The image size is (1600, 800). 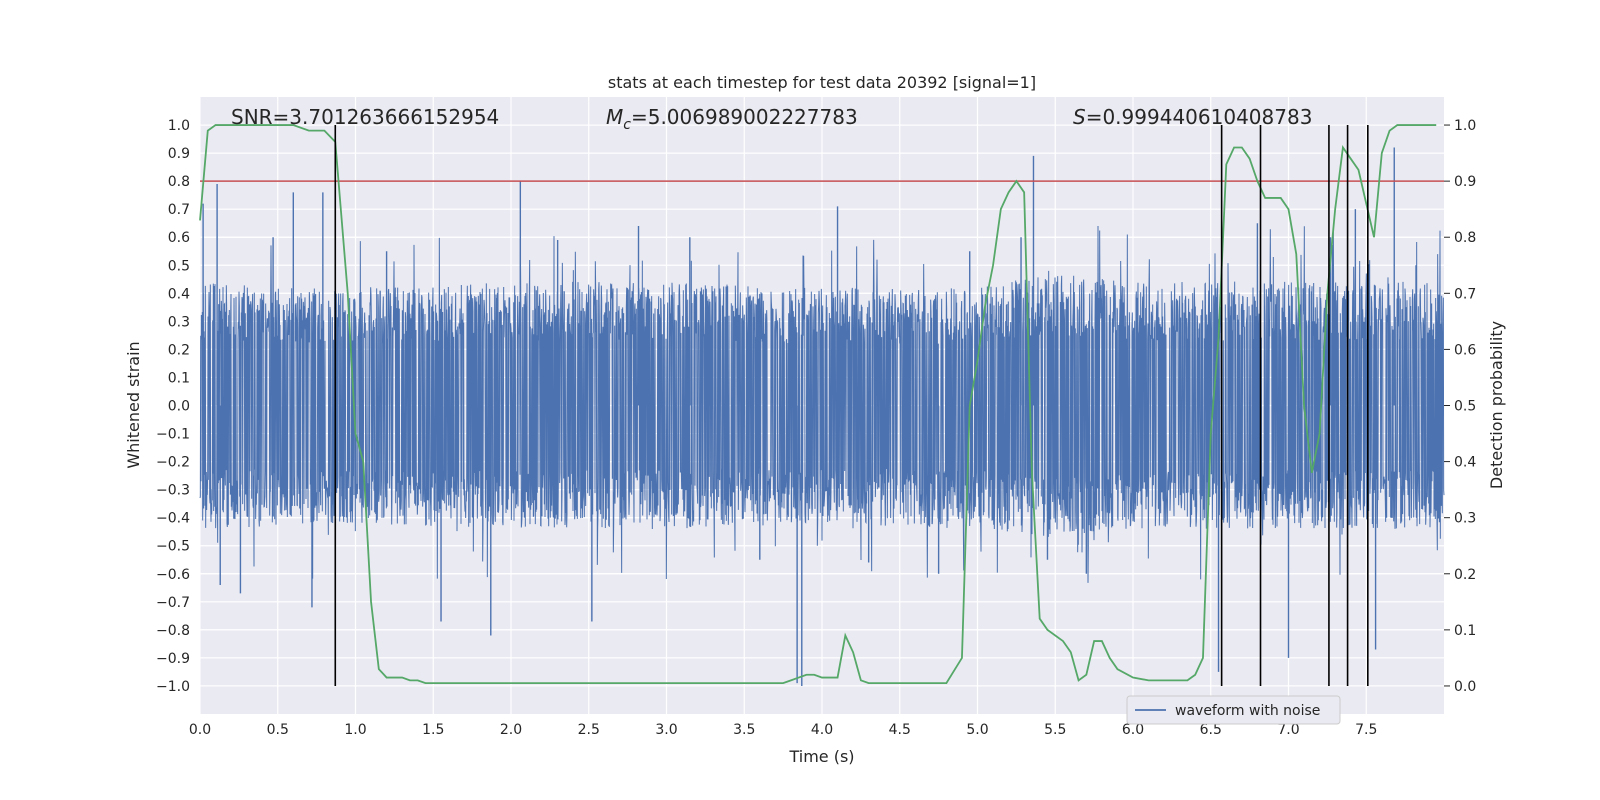 I want to click on y-right-tick-label: 0.8, so click(x=1465, y=238).